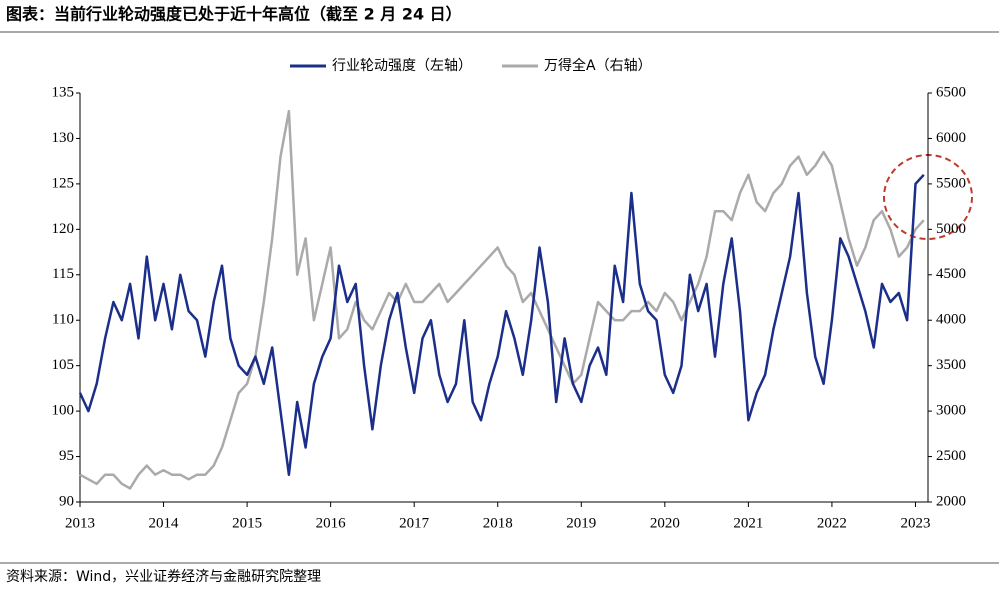  Describe the element at coordinates (63, 138) in the screenshot. I see `y-tick-label: 130` at that location.